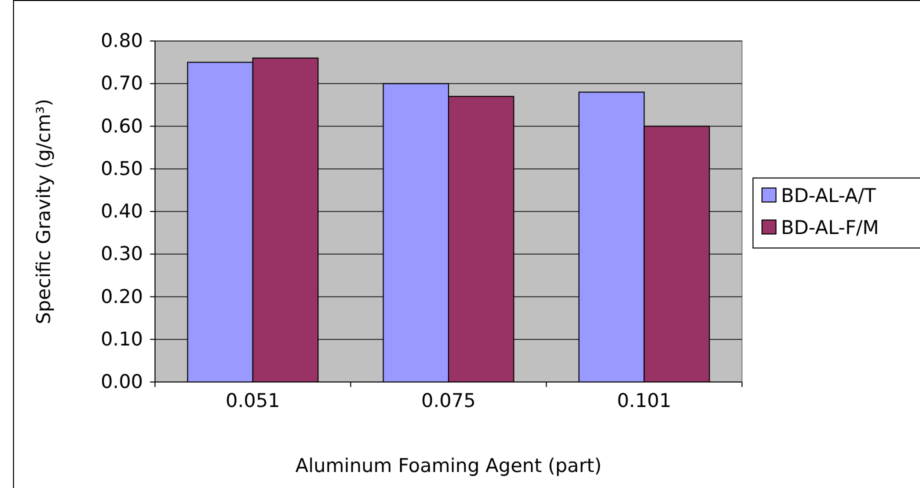 Image resolution: width=920 pixels, height=488 pixels. What do you see at coordinates (448, 401) in the screenshot?
I see `x-tick-label: 0.075` at bounding box center [448, 401].